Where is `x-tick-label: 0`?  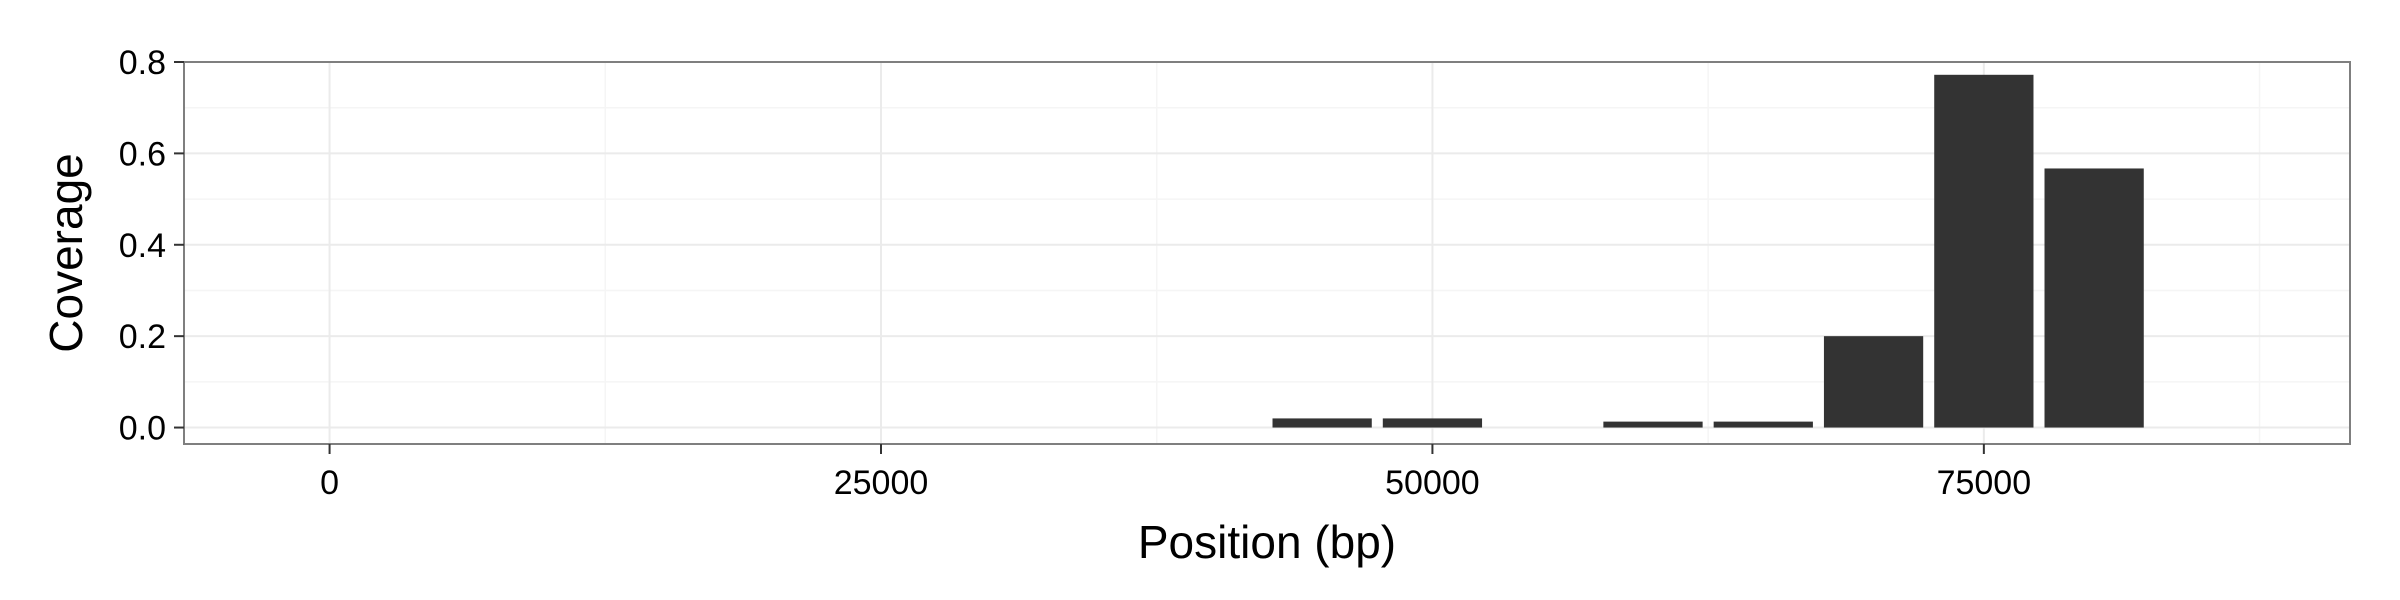 x-tick-label: 0 is located at coordinates (329, 483).